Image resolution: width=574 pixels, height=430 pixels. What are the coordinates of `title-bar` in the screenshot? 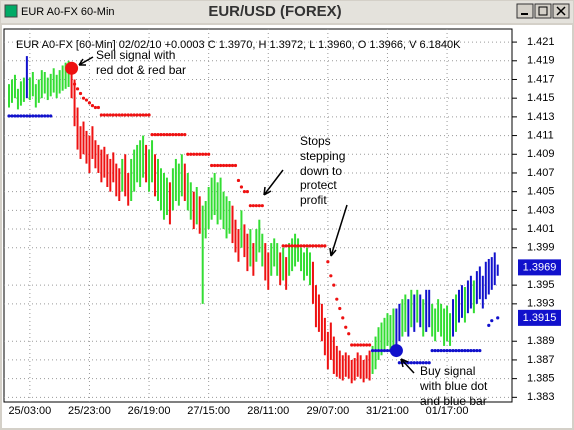 It's located at (287, 12).